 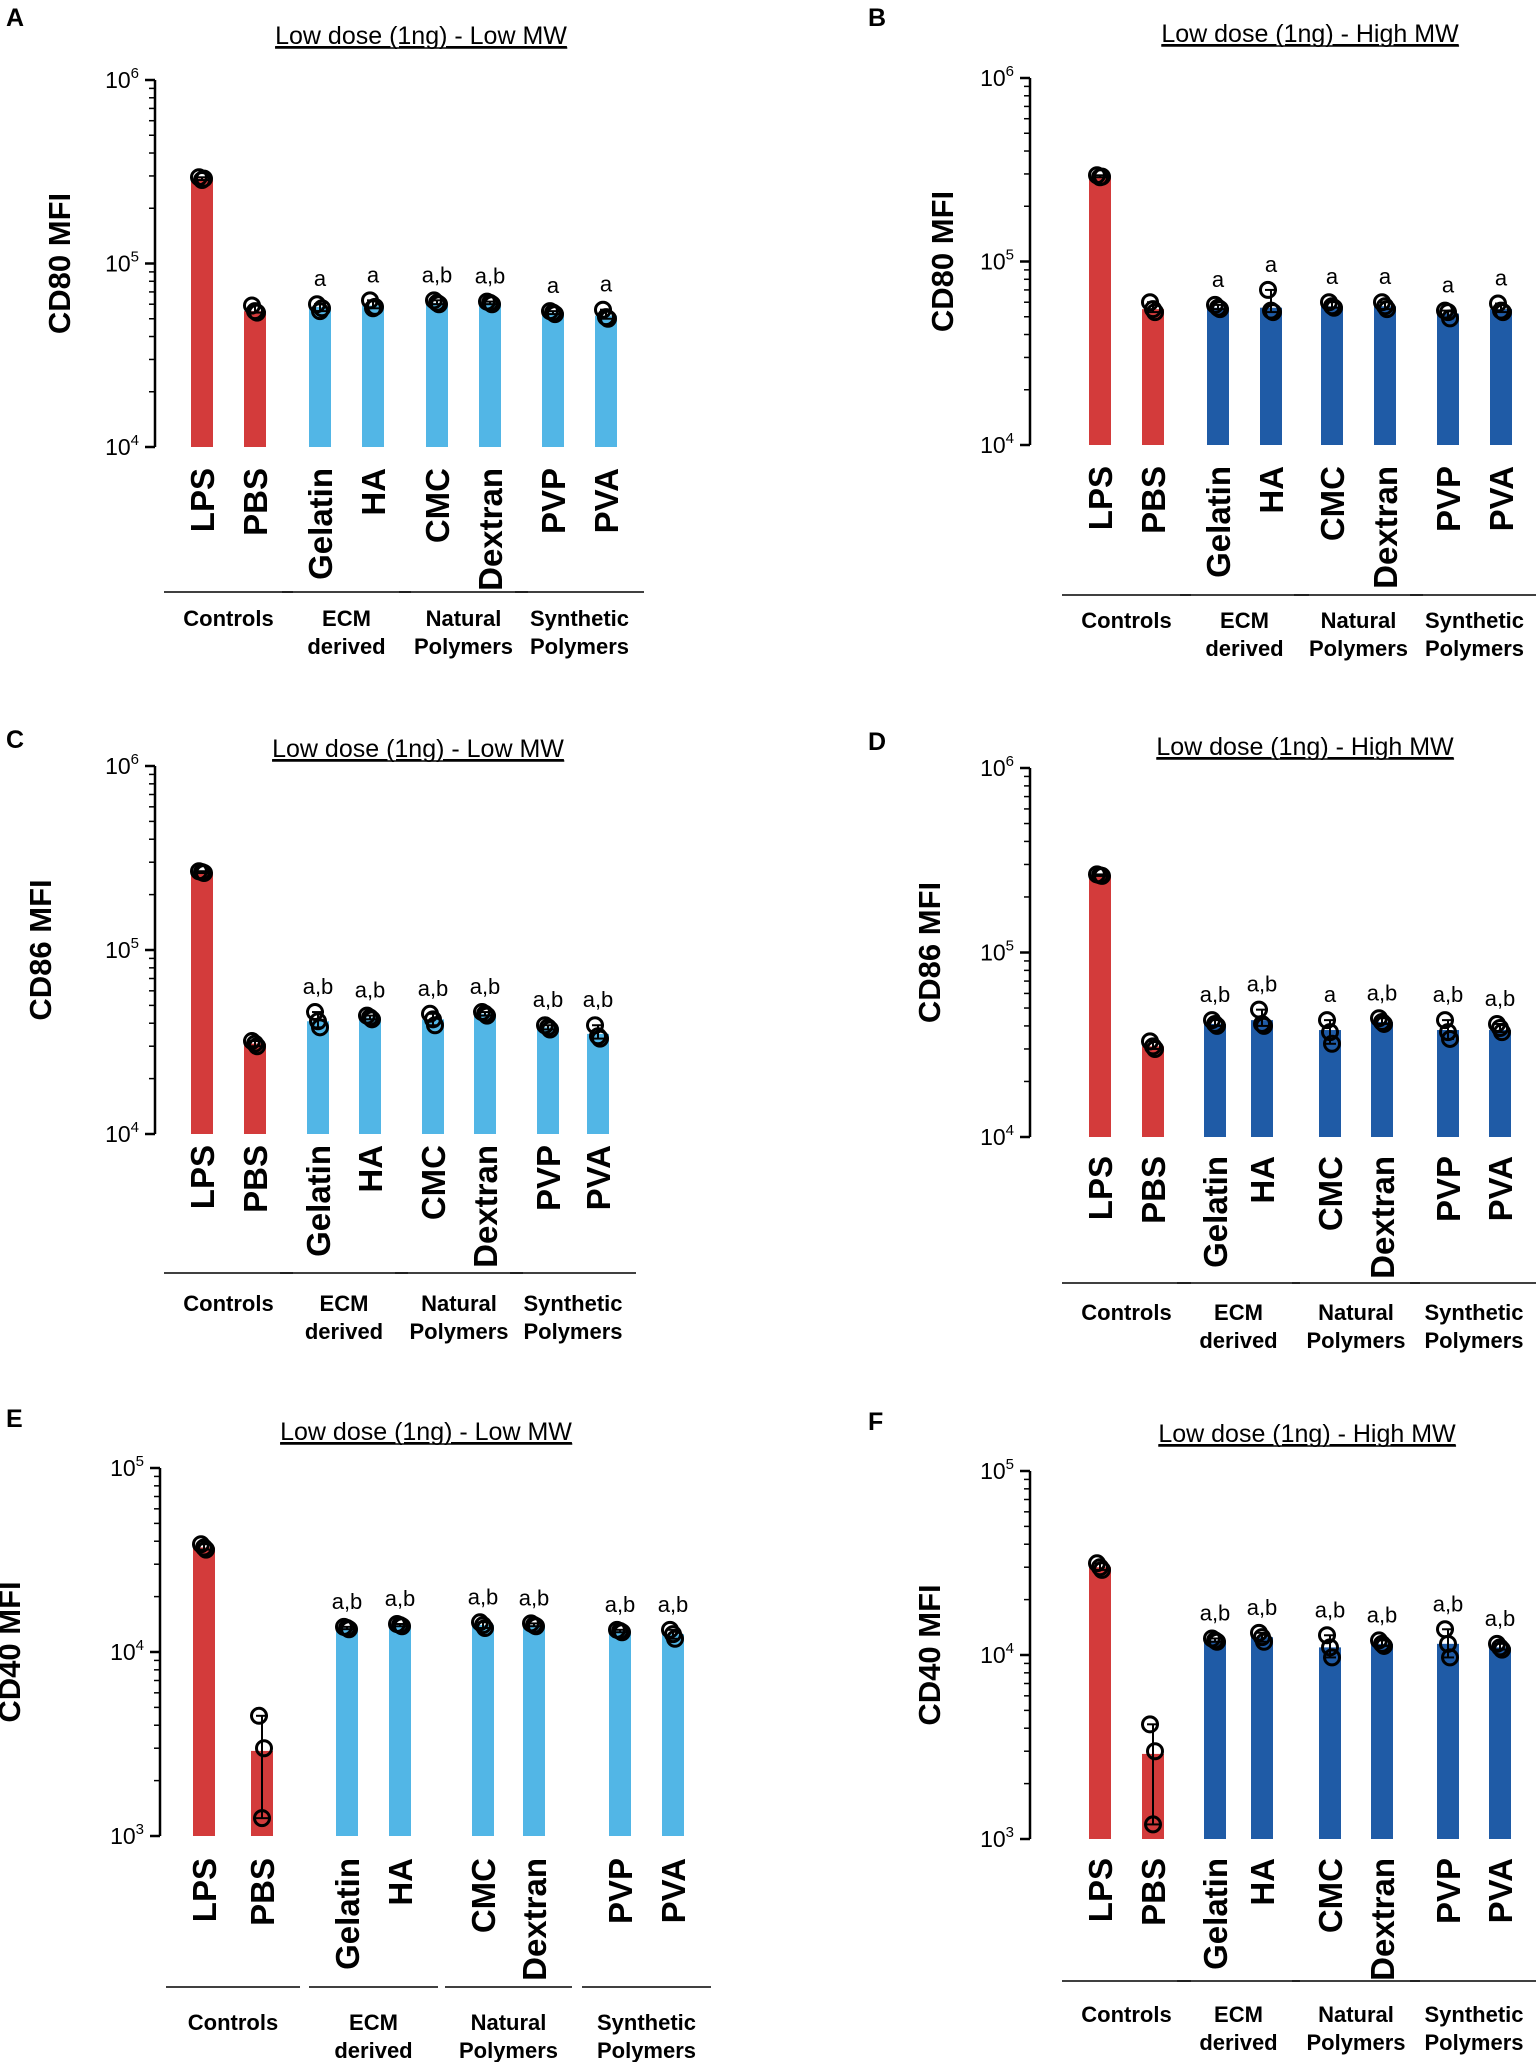 What do you see at coordinates (1307, 1434) in the screenshot?
I see `panel-title: Low dose (1ng) - High MW` at bounding box center [1307, 1434].